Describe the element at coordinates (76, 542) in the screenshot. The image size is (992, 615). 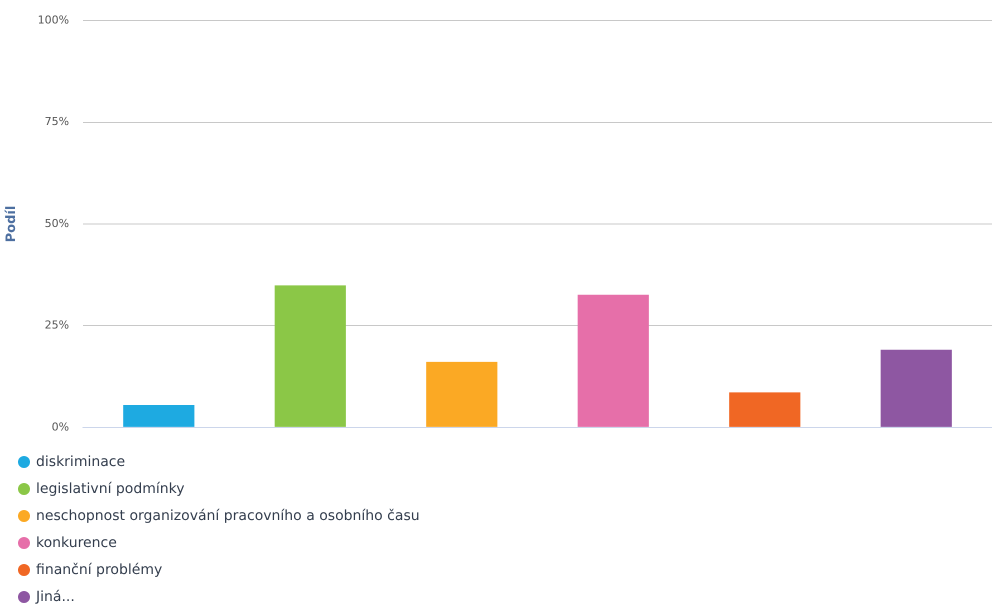
I see `legend-label: konkurence` at that location.